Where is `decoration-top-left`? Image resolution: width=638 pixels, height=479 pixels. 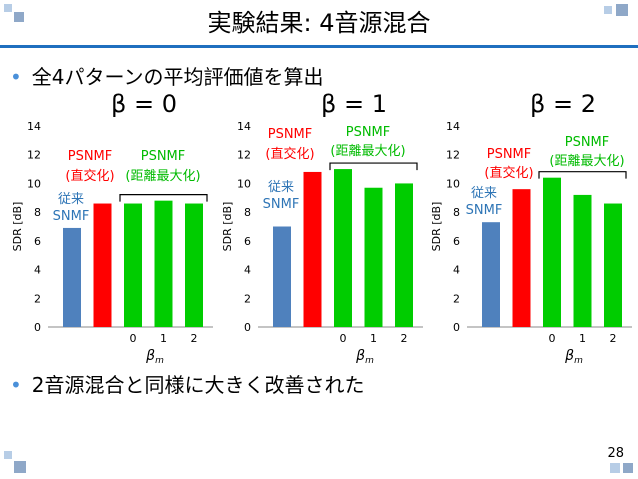
decoration-top-left is located at coordinates (15, 15).